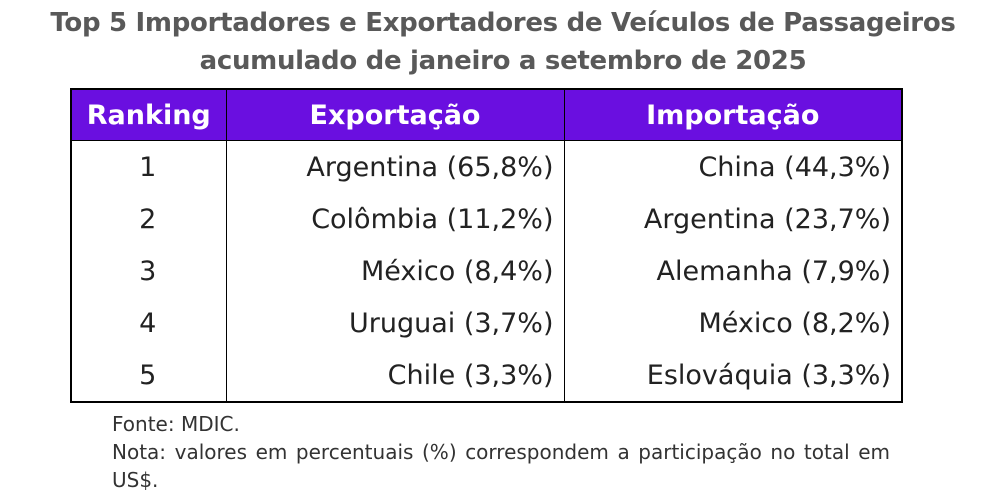  Describe the element at coordinates (176, 424) in the screenshot. I see `source-note: Fonte: MDIC.` at that location.